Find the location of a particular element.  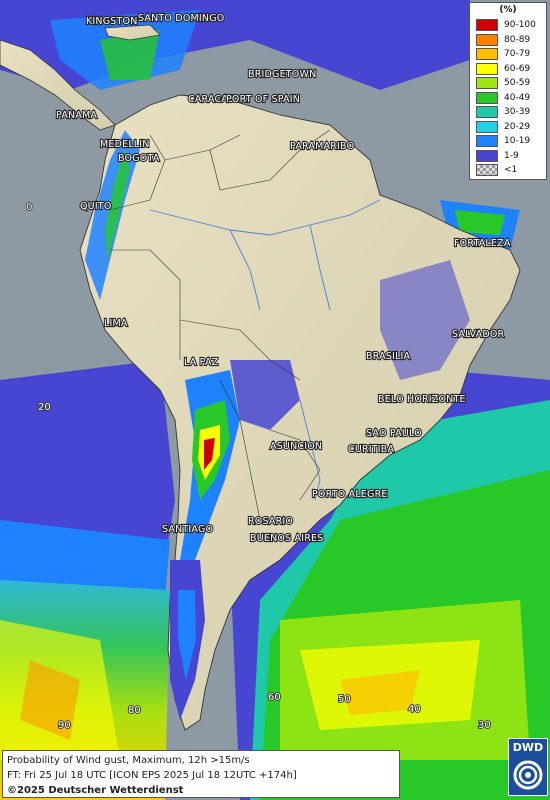

legend-row: 40-49 is located at coordinates (509, 97).